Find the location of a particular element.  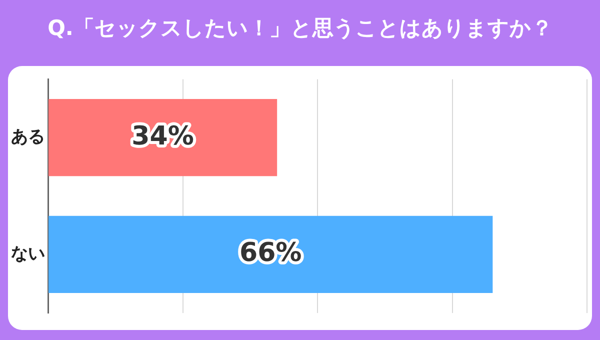

data-label: 34% is located at coordinates (163, 136).